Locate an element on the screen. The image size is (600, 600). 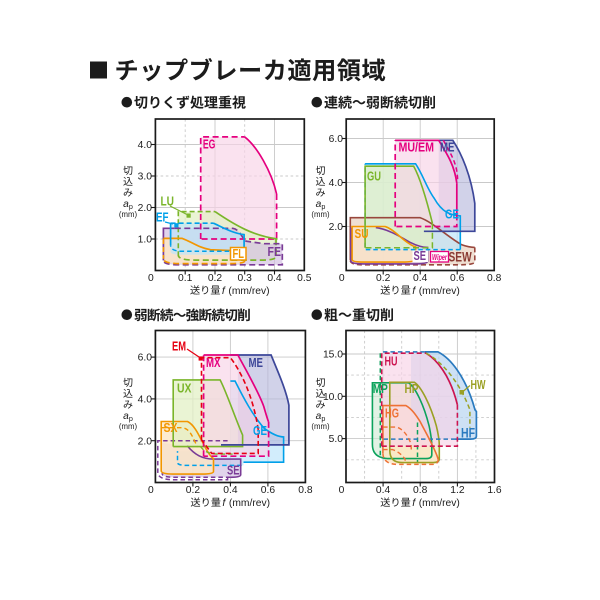
svg-text: GU is located at coordinates (374, 177).